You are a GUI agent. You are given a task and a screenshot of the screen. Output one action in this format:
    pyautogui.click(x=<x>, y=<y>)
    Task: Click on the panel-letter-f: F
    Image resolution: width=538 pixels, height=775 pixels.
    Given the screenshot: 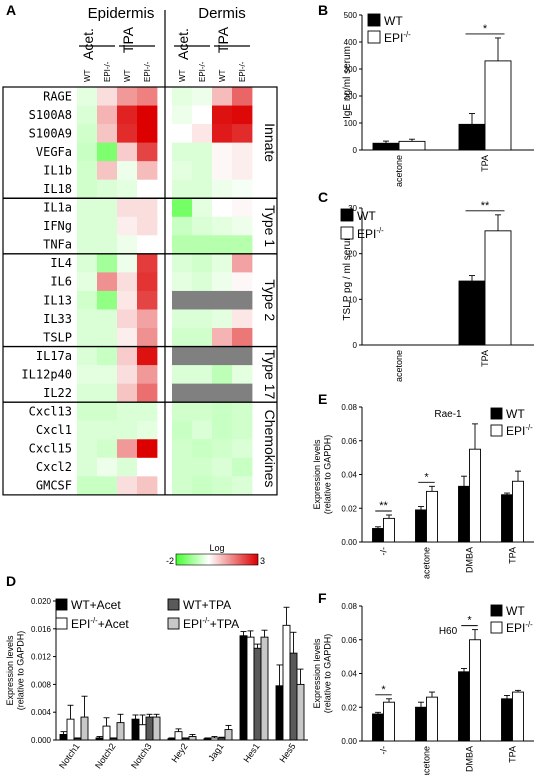 What is the action you would take?
    pyautogui.click(x=322, y=598)
    